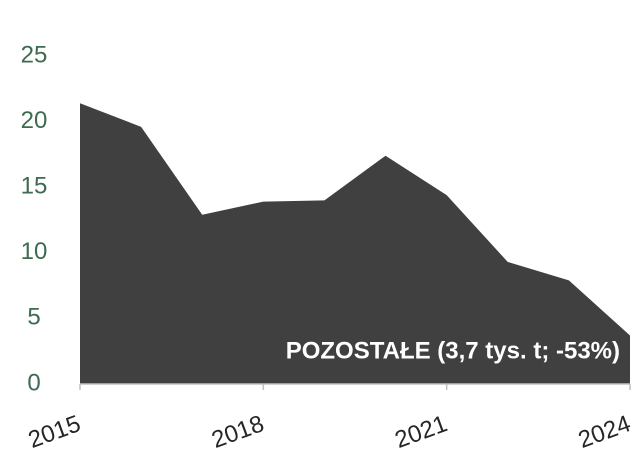 The width and height of the screenshot is (634, 464). Describe the element at coordinates (604, 432) in the screenshot. I see `x-tick-label: 2024` at that location.